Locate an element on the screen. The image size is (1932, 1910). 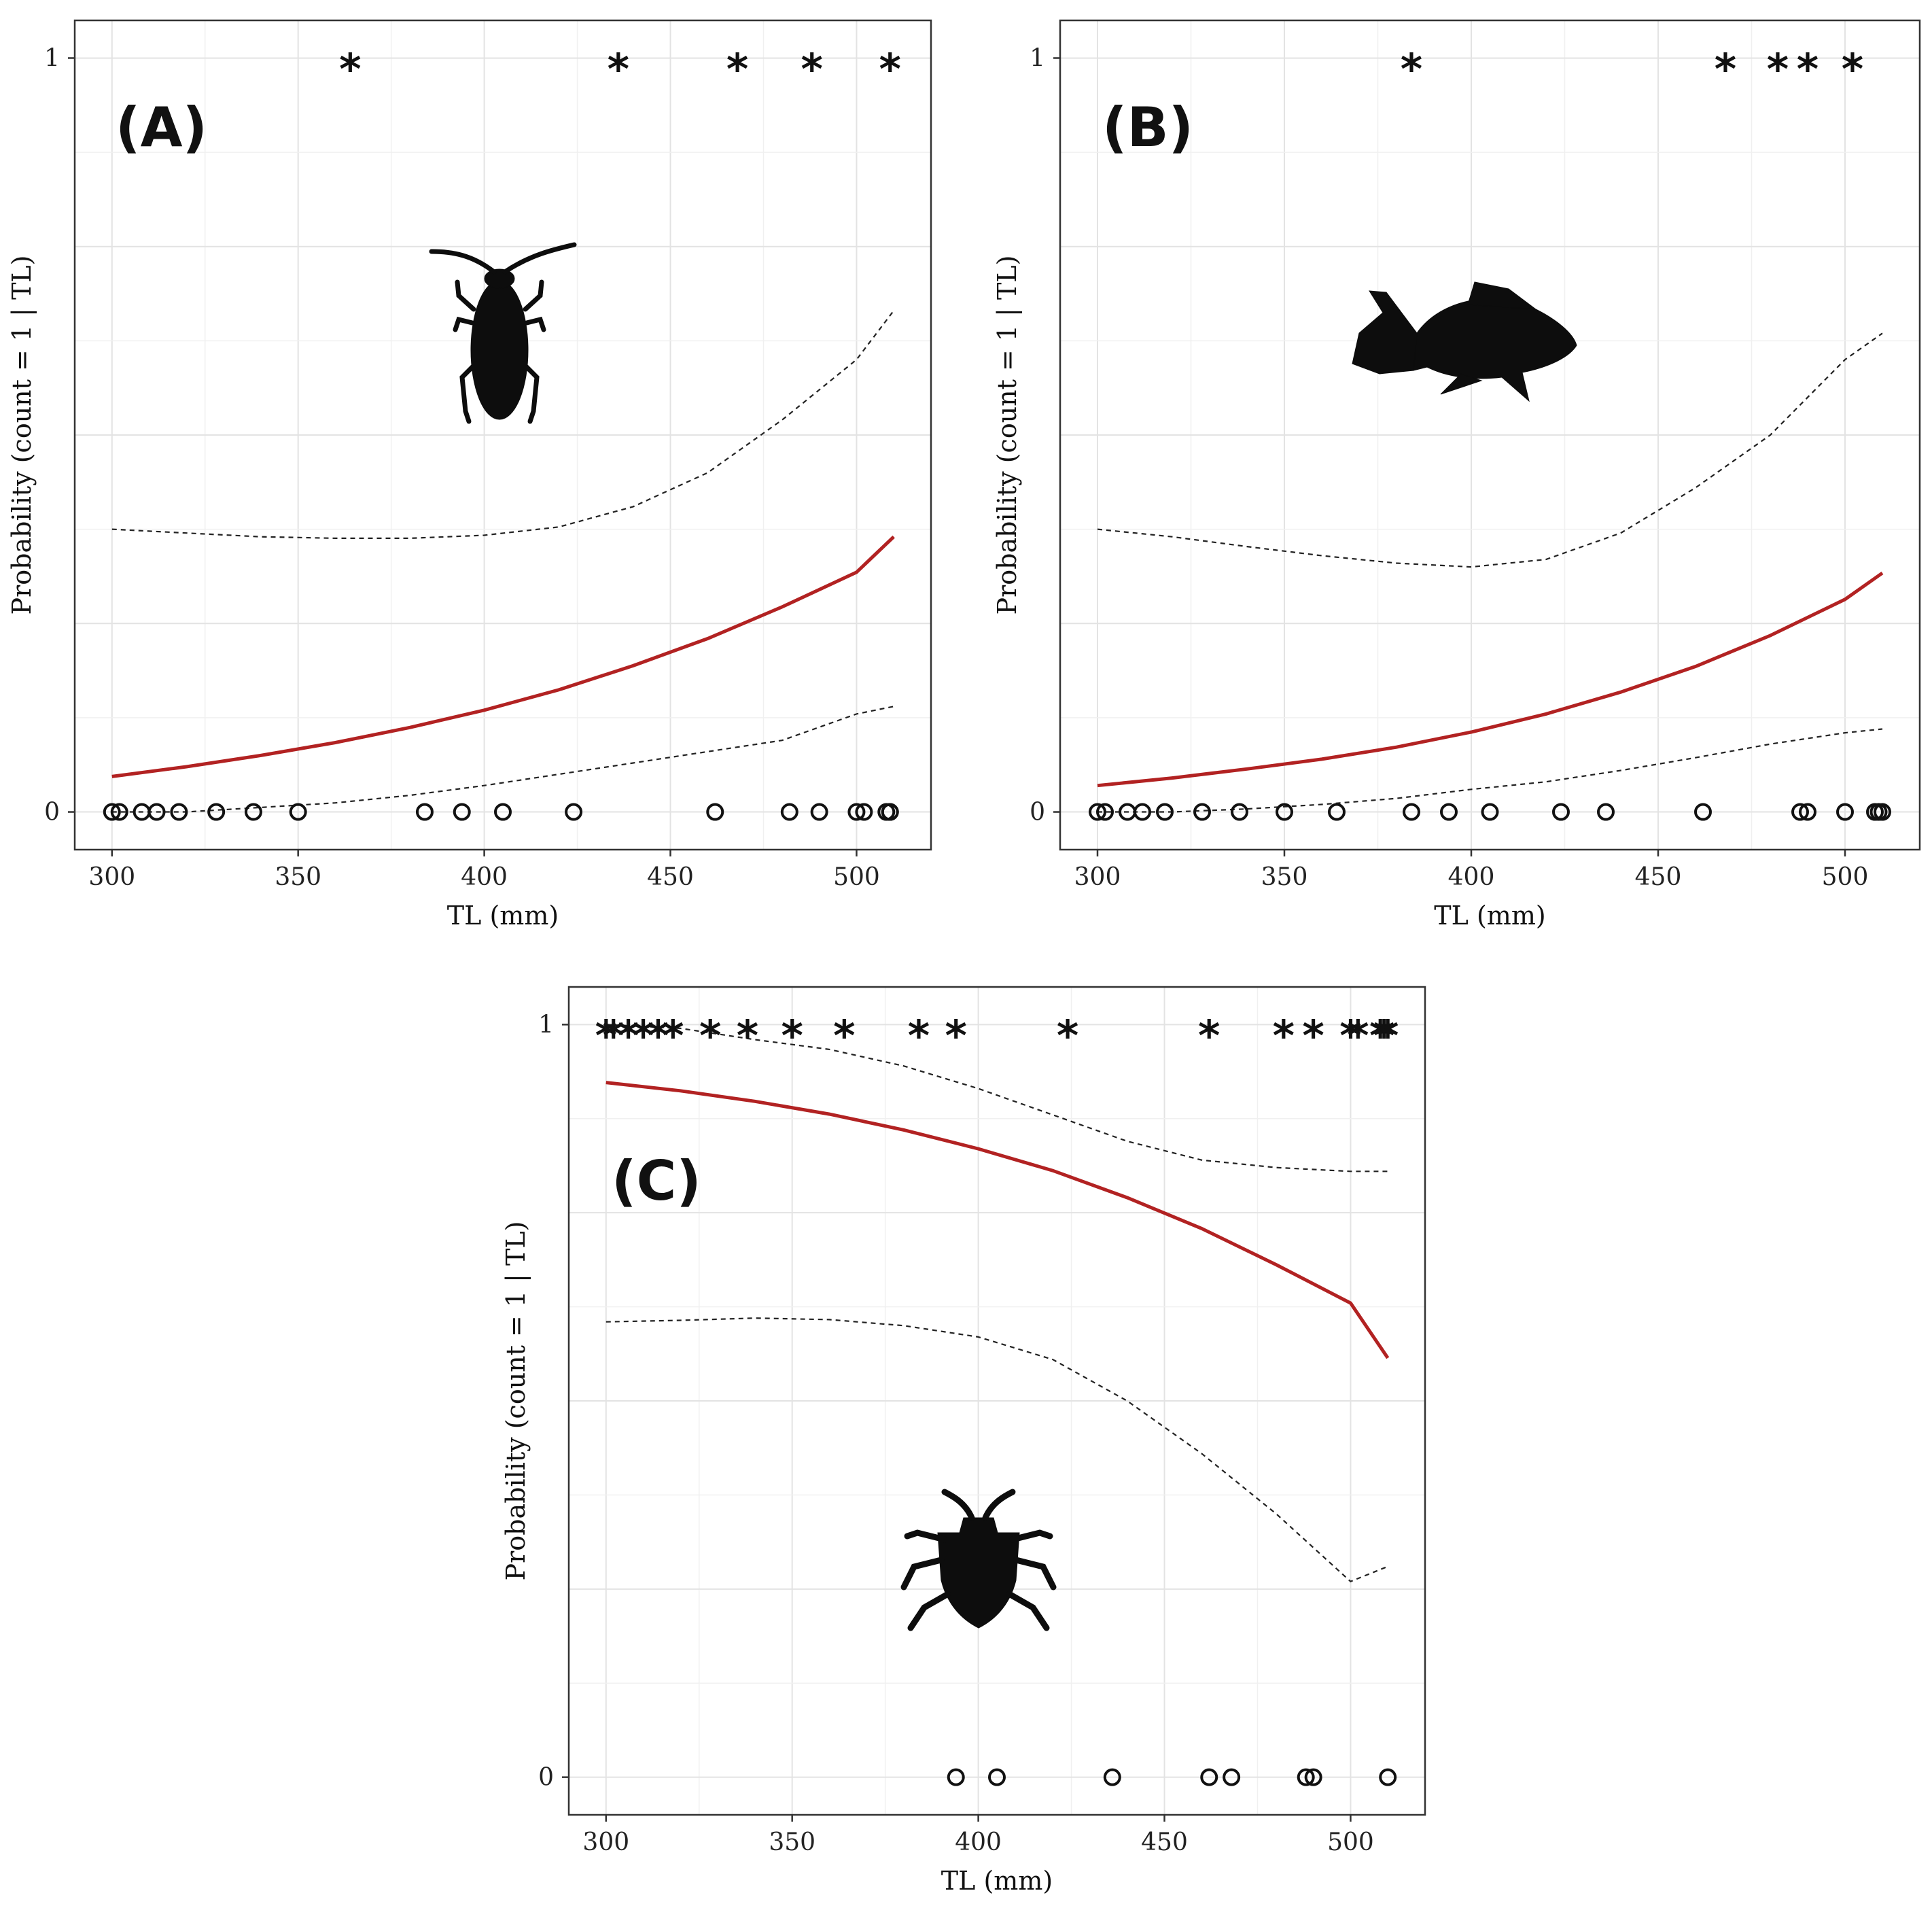
cockroach-icon is located at coordinates (503, 333).